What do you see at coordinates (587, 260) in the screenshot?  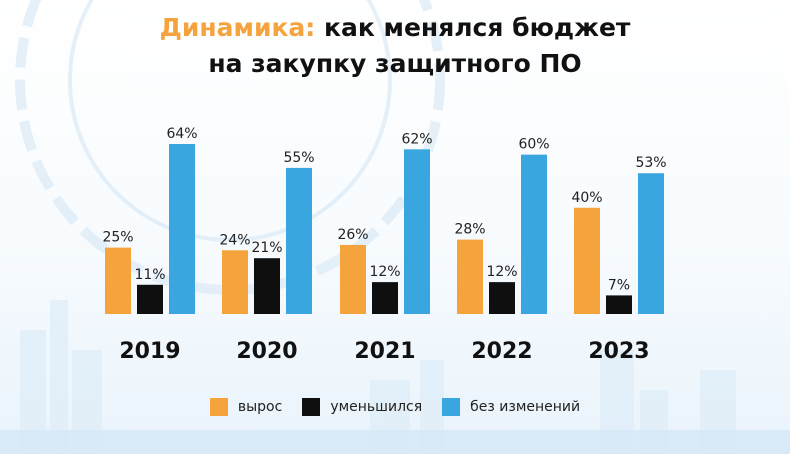 I see `bar-growth-2023` at bounding box center [587, 260].